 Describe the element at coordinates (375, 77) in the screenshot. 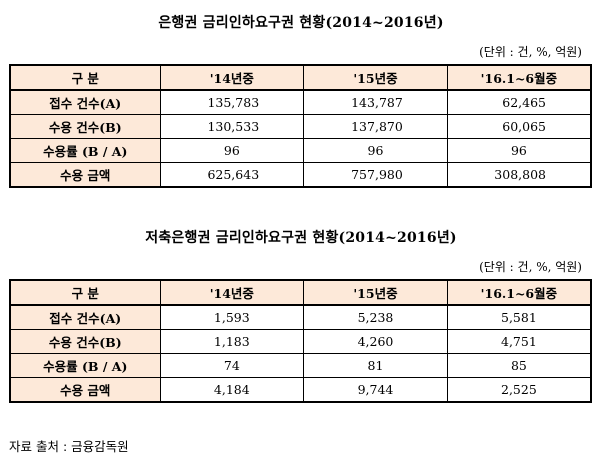

I see `table1-header-2015: '15년중` at that location.